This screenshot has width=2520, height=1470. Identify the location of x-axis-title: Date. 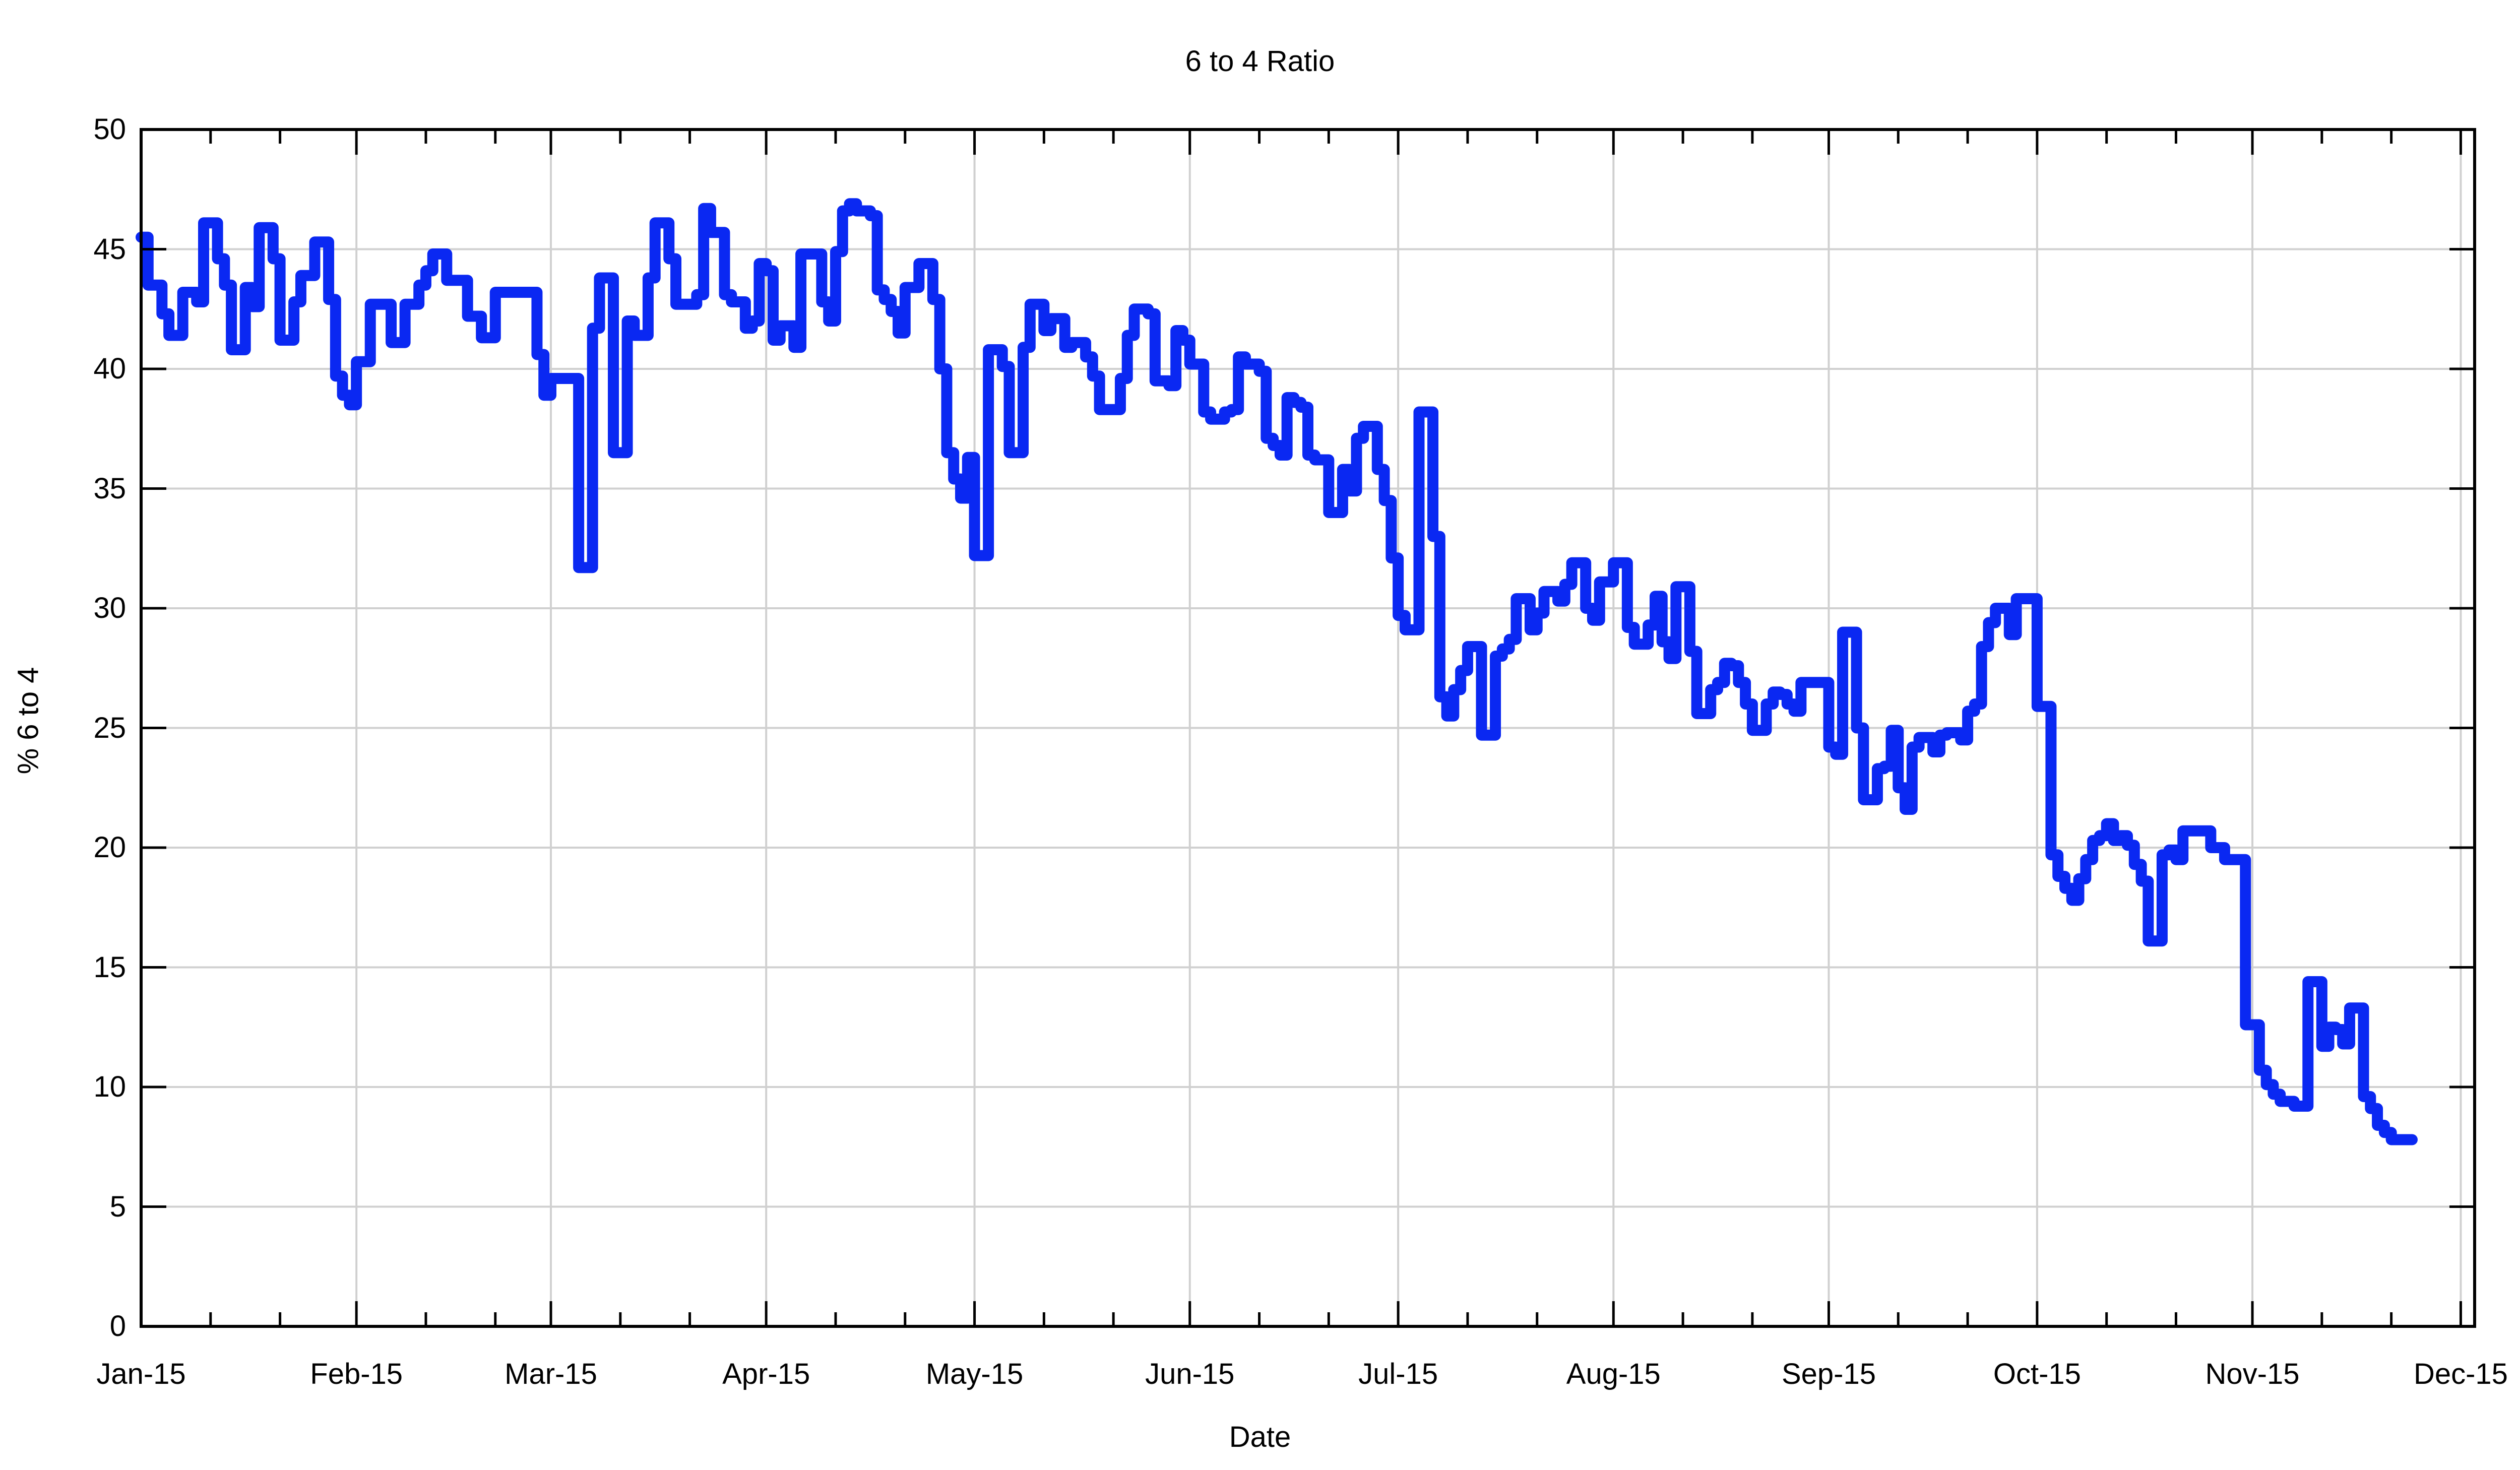
(1260, 1437).